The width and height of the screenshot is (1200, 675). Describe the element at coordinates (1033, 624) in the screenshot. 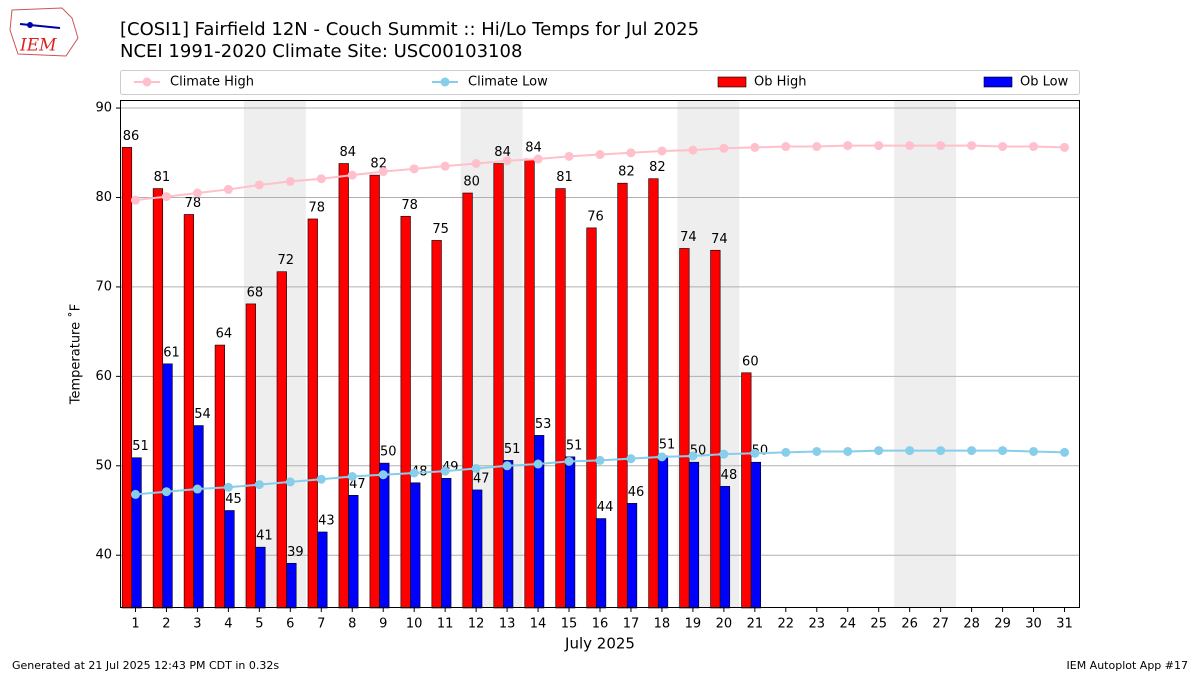

I see `x-tick-label: 30` at that location.